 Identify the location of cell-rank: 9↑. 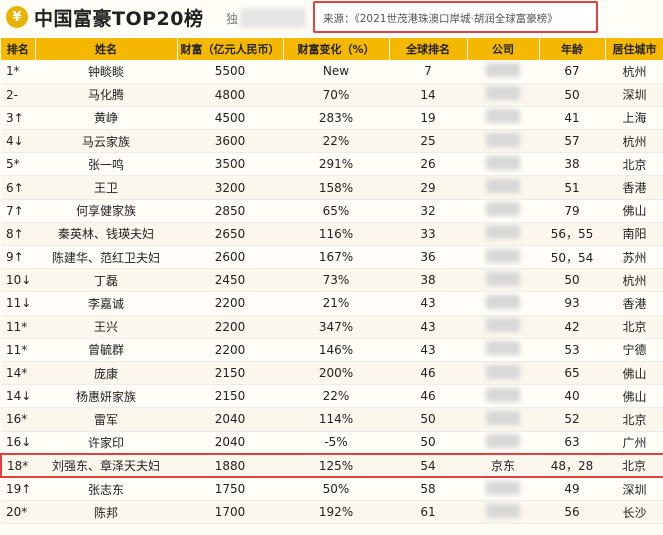
(18, 257).